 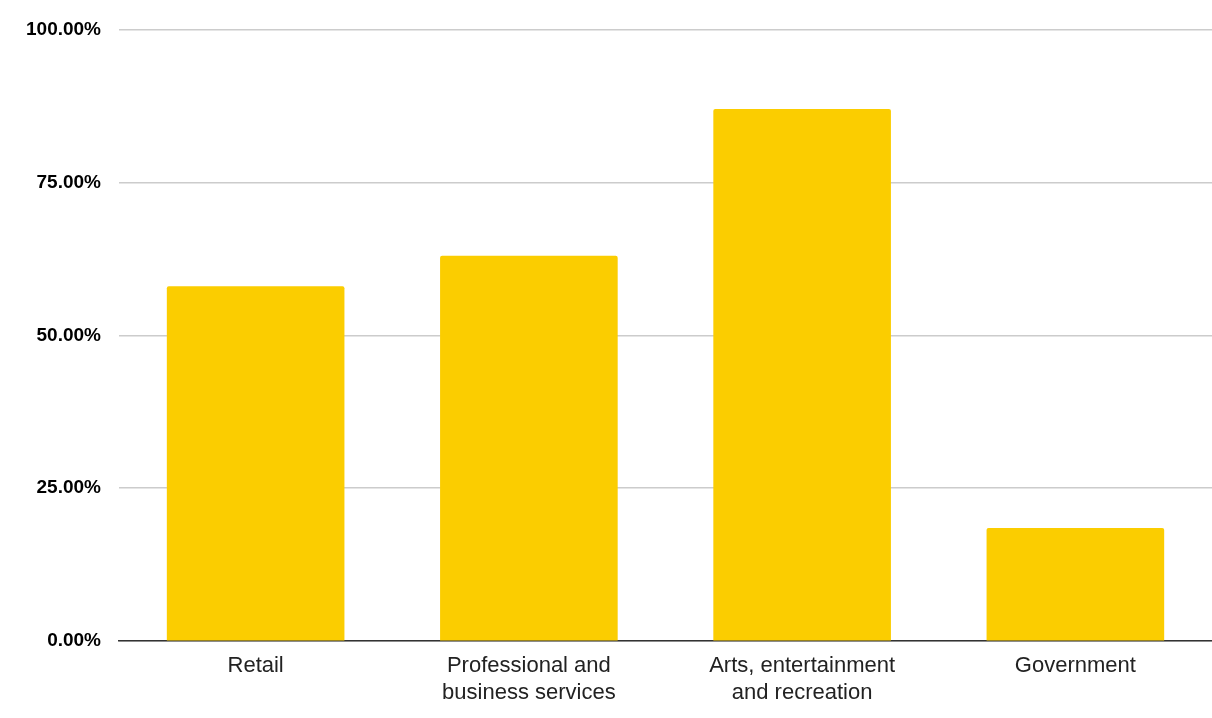 What do you see at coordinates (255, 665) in the screenshot?
I see `x-tick-label: Retail` at bounding box center [255, 665].